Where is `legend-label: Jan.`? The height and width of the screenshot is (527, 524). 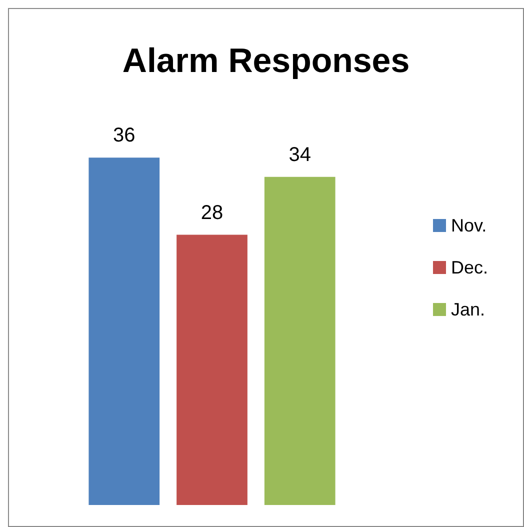
legend-label: Jan. is located at coordinates (468, 310).